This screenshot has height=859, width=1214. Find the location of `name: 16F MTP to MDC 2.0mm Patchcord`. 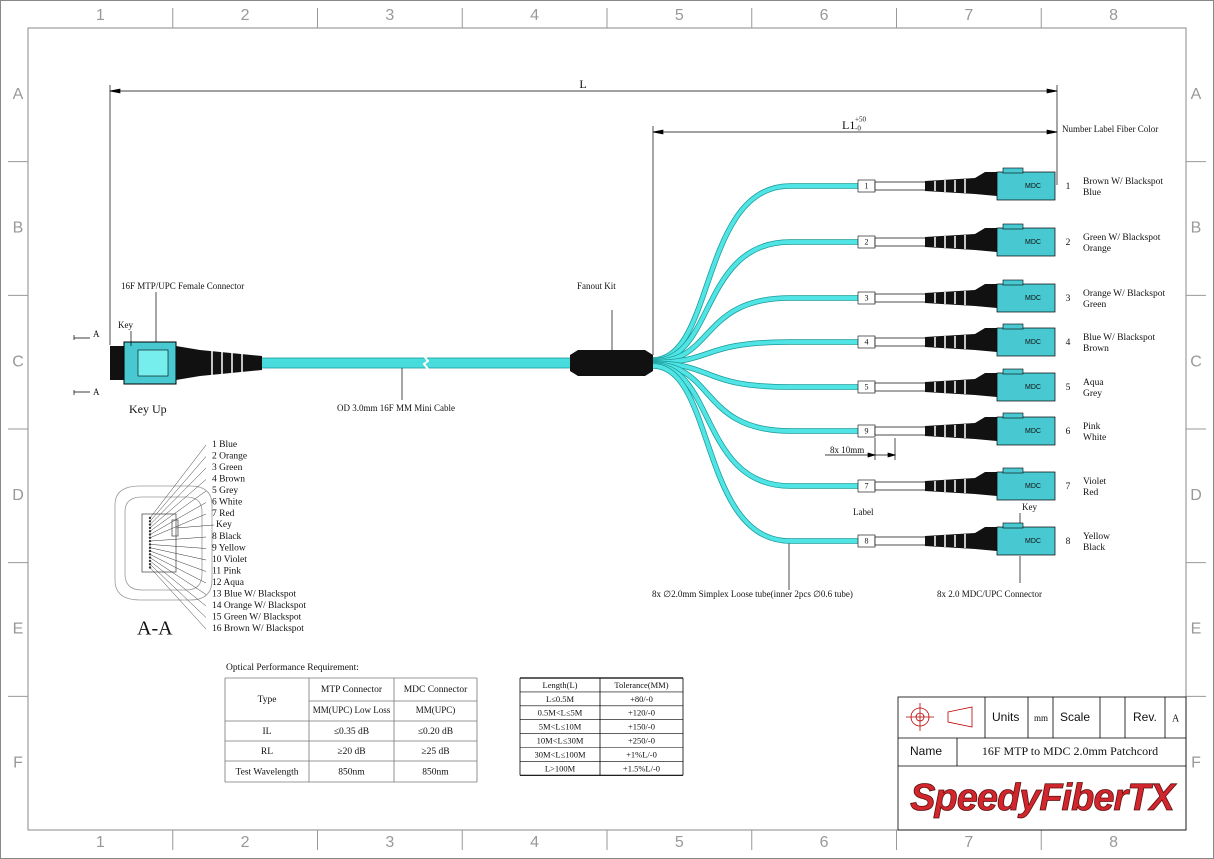

name: 16F MTP to MDC 2.0mm Patchcord is located at coordinates (1070, 751).